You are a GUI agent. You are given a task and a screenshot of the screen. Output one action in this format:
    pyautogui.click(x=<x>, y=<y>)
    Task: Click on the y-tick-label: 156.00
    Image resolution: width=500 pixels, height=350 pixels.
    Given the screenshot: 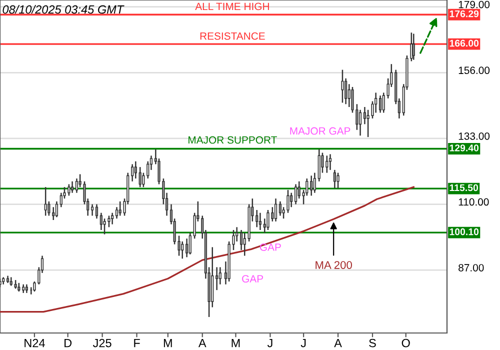 What is the action you would take?
    pyautogui.click(x=474, y=70)
    